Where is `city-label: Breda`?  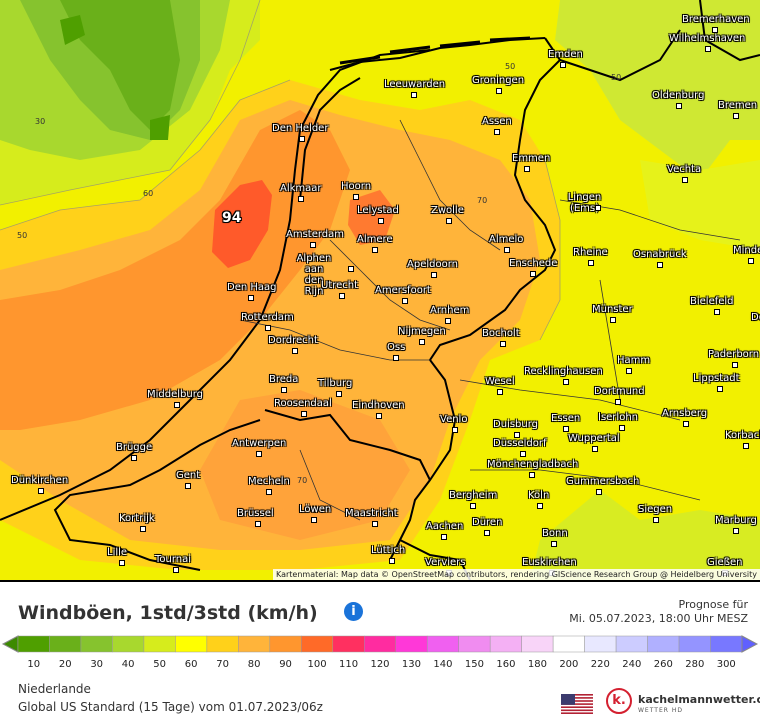 city-label: Breda is located at coordinates (284, 379).